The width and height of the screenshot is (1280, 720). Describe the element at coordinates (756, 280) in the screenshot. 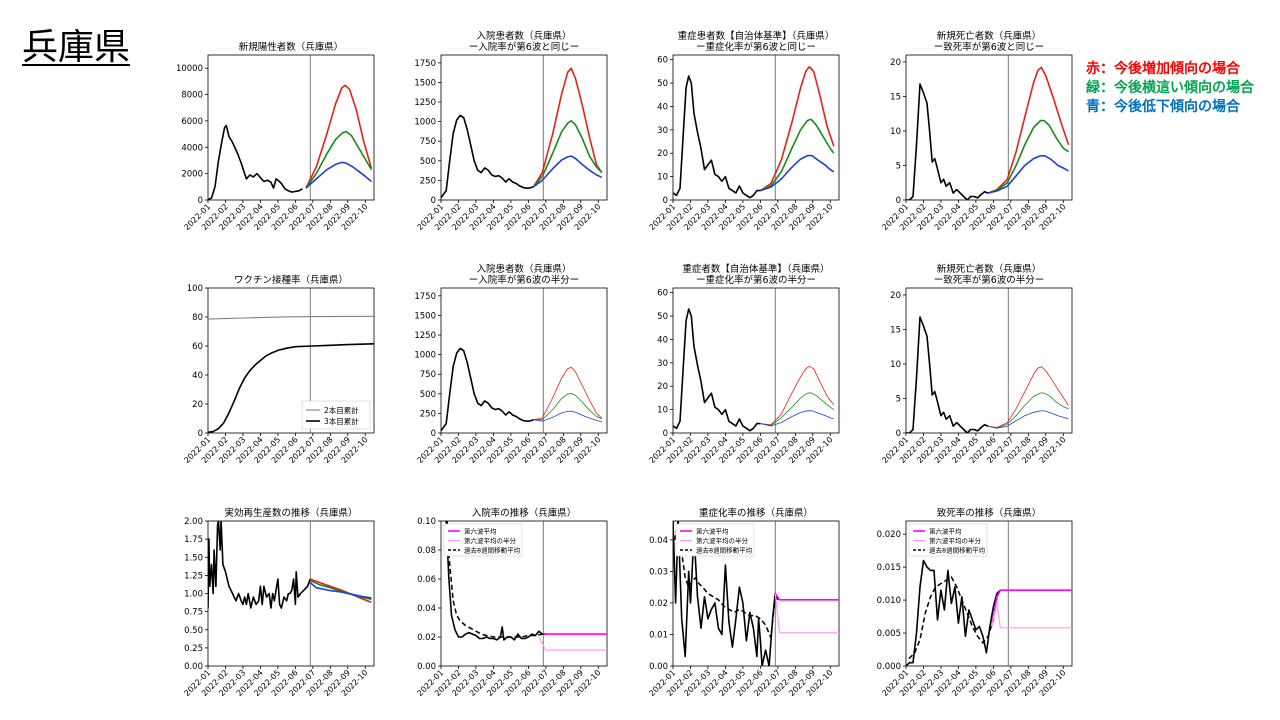

I see `chart-title: ー重症化率が第6波の半分ー` at that location.